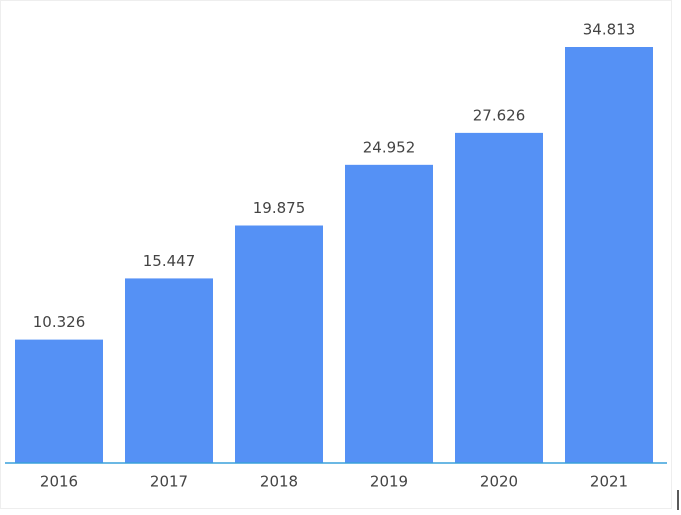  I want to click on x-tick-label: 2020, so click(499, 482).